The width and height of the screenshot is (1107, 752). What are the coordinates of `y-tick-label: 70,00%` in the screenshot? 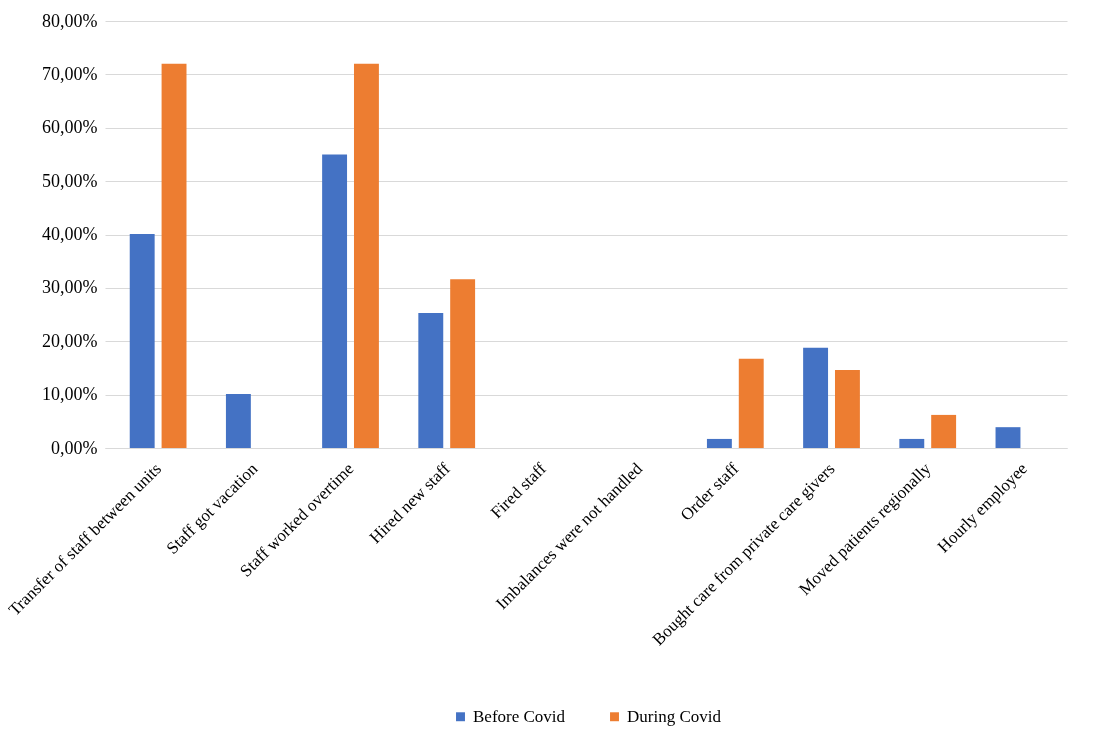 It's located at (70, 73).